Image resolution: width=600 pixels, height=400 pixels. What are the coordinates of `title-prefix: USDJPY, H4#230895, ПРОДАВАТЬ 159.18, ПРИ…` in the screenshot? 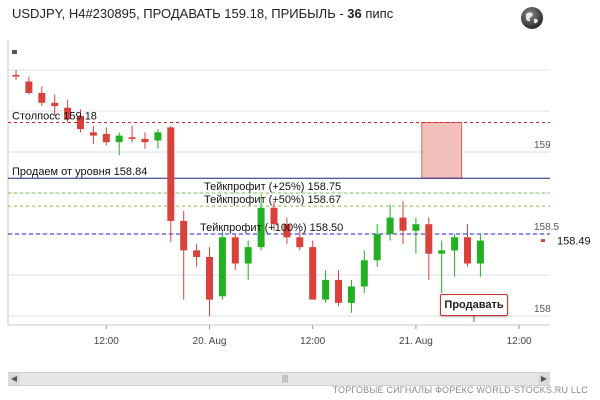 It's located at (180, 13).